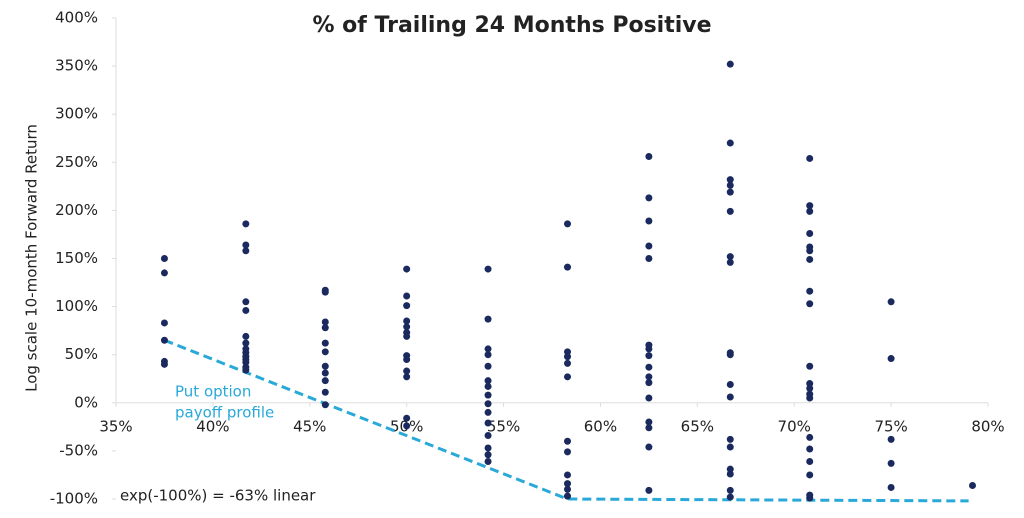 The height and width of the screenshot is (518, 1024). I want to click on y-tick-label: 300%, so click(76, 114).